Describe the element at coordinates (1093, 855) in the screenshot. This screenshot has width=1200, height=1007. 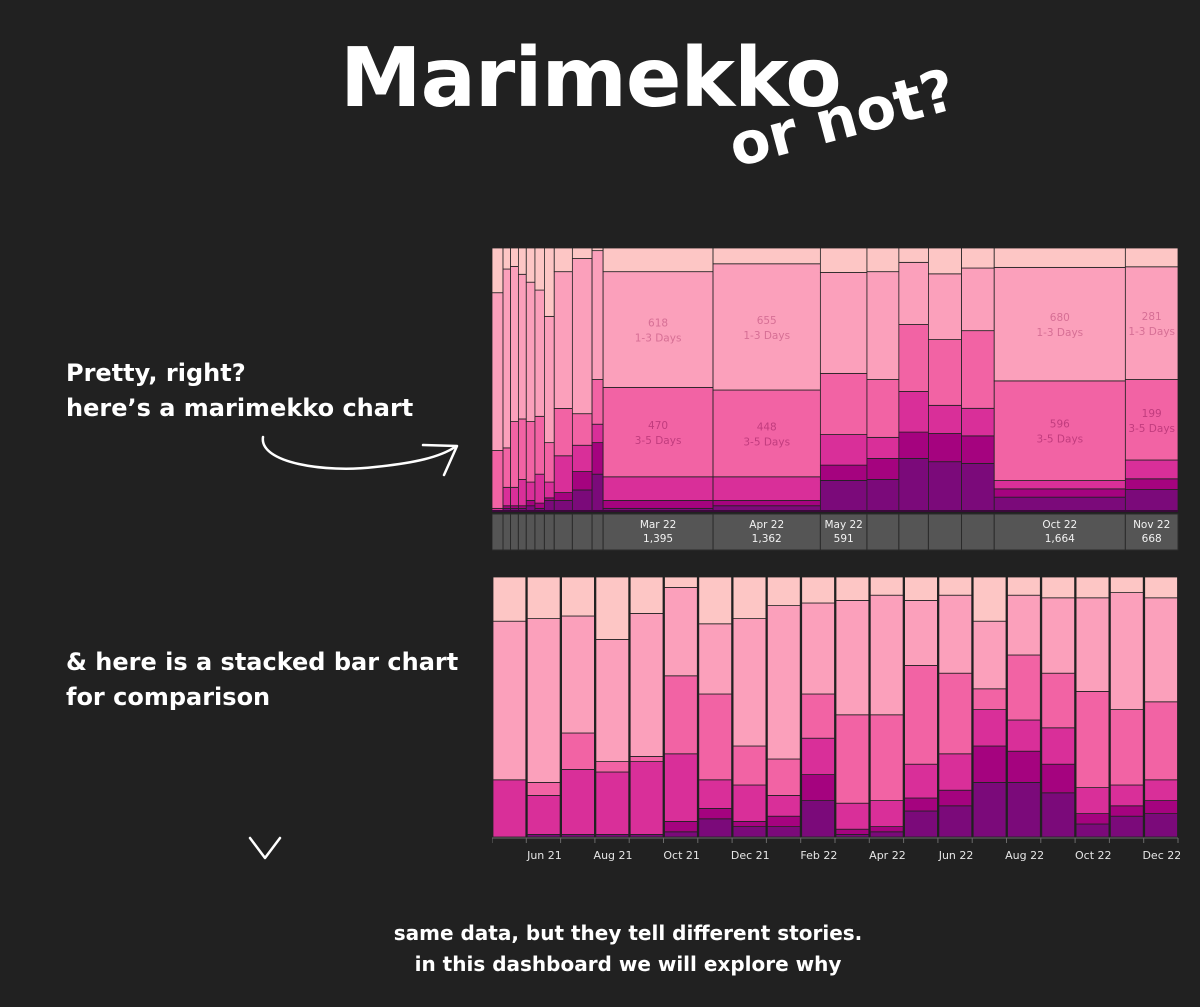
I see `x-tick-label: Oct 22` at that location.